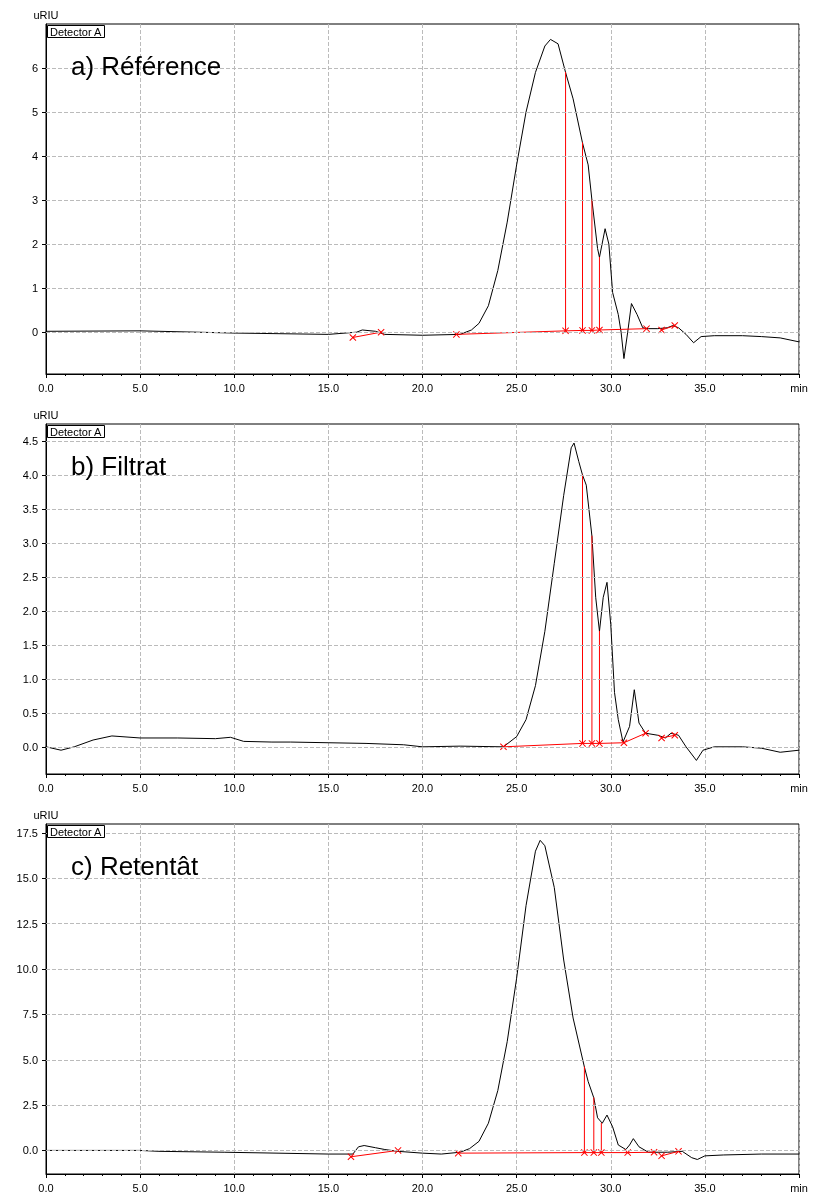 Image resolution: width=817 pixels, height=1200 pixels. I want to click on y-tick-label: 4, so click(34, 156).